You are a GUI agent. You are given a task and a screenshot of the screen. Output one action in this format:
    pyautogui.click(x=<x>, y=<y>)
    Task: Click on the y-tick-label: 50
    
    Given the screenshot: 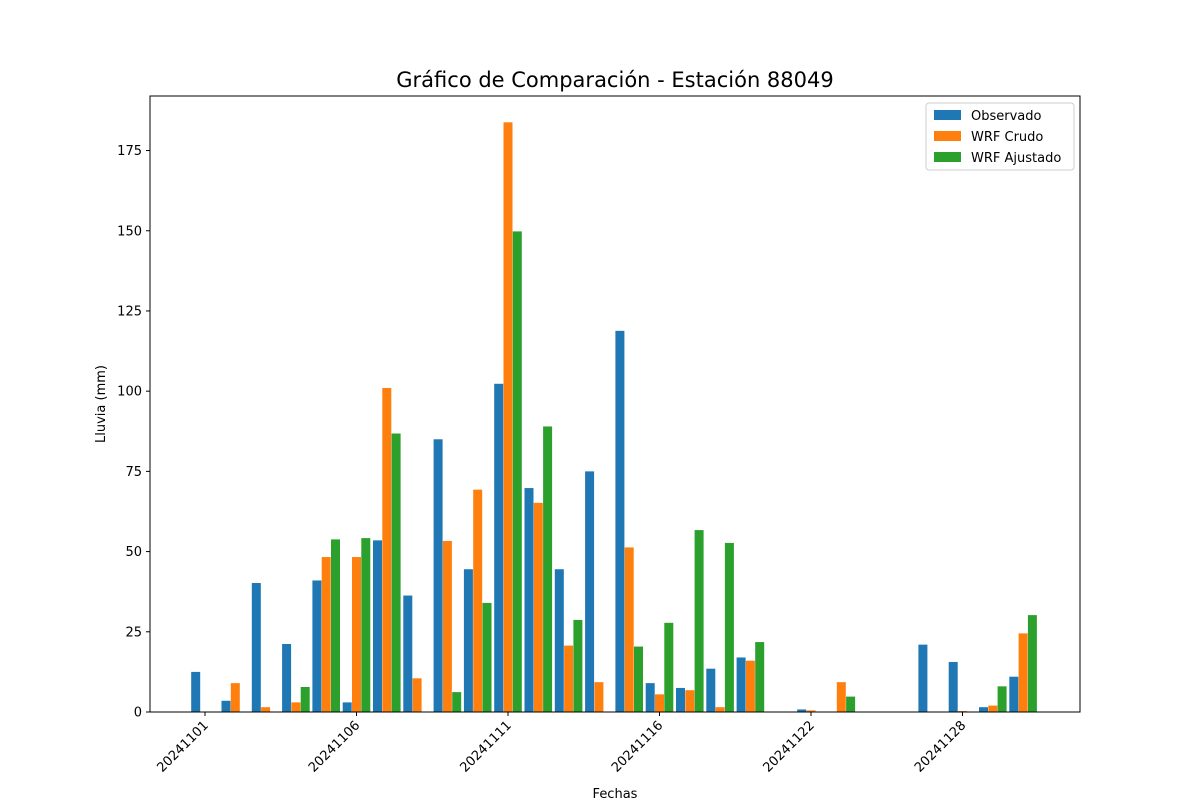 What is the action you would take?
    pyautogui.click(x=133, y=552)
    